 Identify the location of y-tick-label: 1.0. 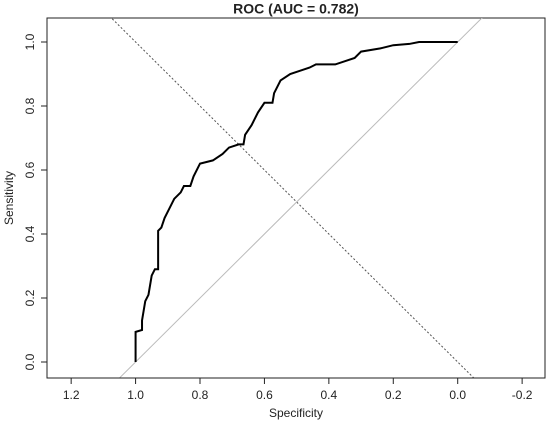
(30, 41).